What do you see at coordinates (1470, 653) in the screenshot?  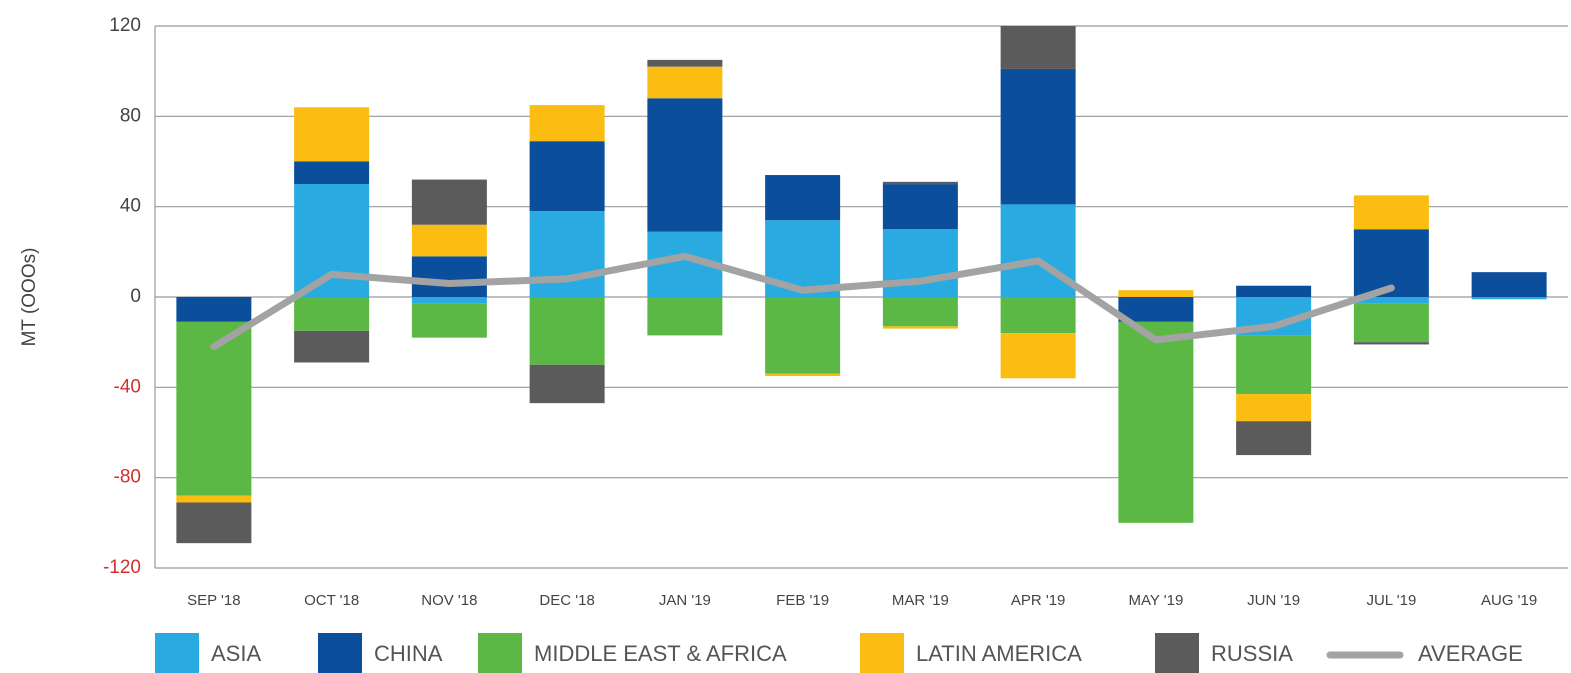 I see `legend-label: AVERAGE` at bounding box center [1470, 653].